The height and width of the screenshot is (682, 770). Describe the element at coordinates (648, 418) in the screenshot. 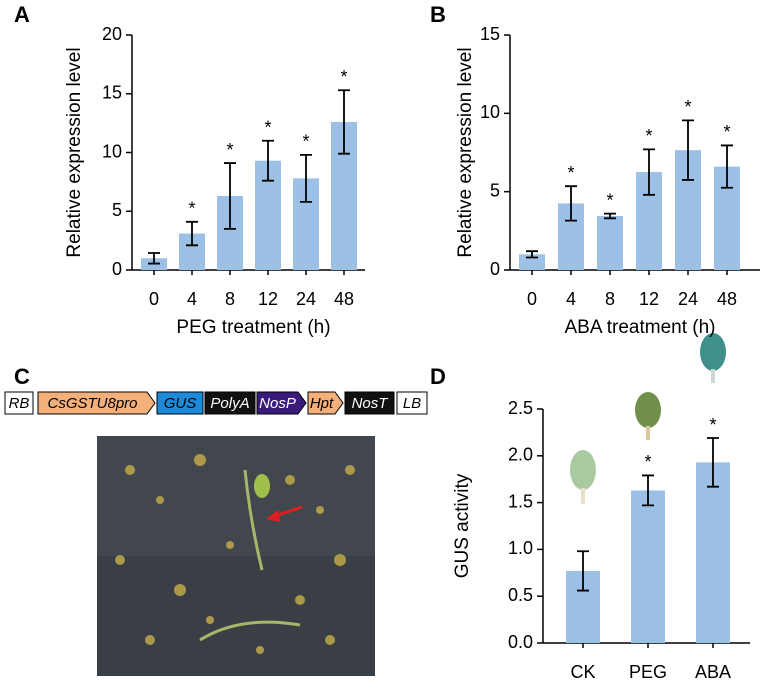

I see `leaf-icons` at that location.